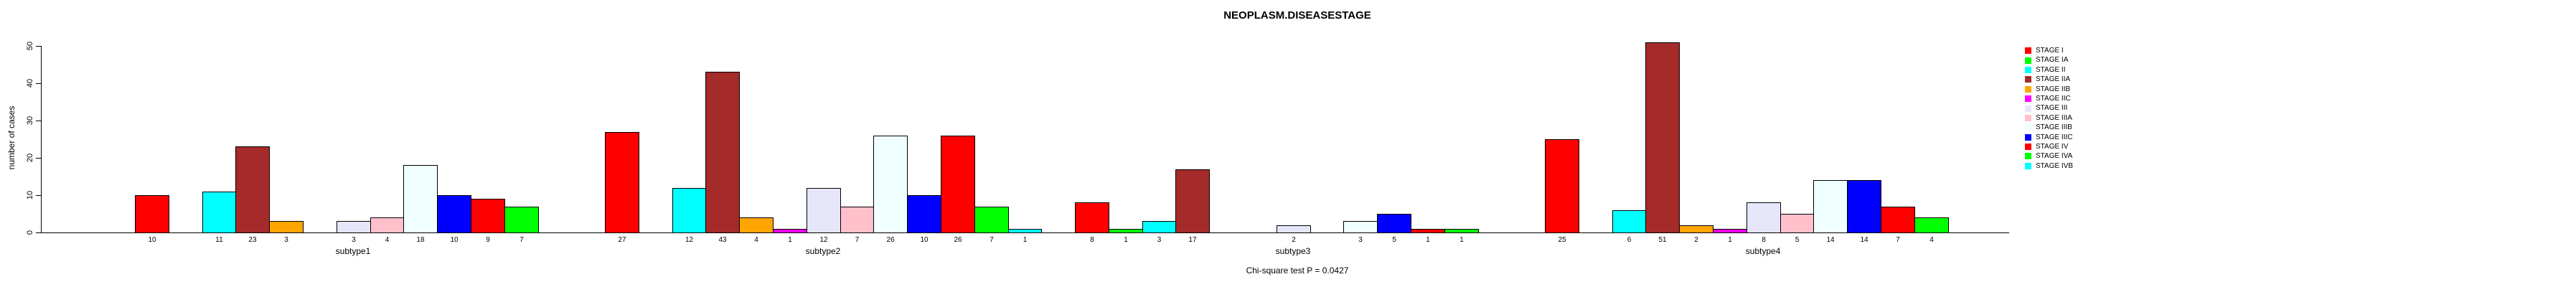 The height and width of the screenshot is (287, 2576). I want to click on legend-entry: STAGE IIA, so click(2049, 80).